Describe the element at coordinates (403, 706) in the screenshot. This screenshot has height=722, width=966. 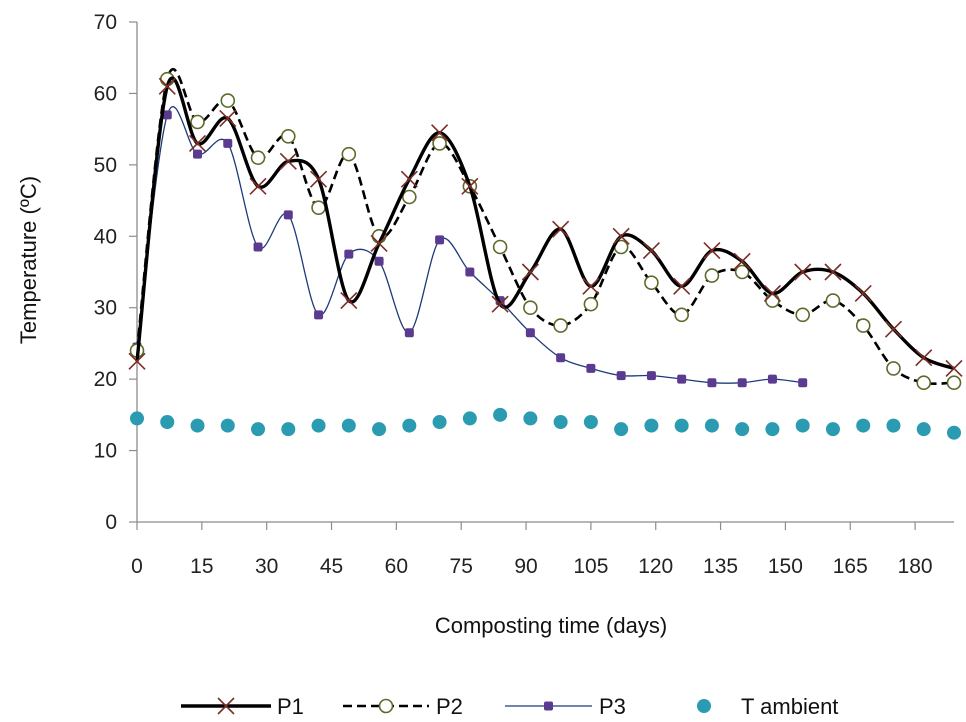
I see `legend-item-p2: P2` at that location.